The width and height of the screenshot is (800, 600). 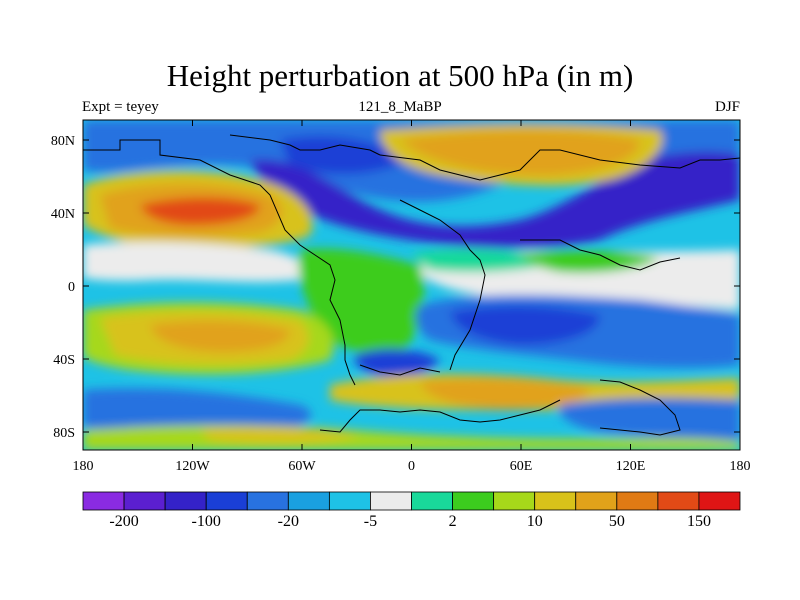 What do you see at coordinates (120, 107) in the screenshot?
I see `experiment-label: Expt = teyey` at bounding box center [120, 107].